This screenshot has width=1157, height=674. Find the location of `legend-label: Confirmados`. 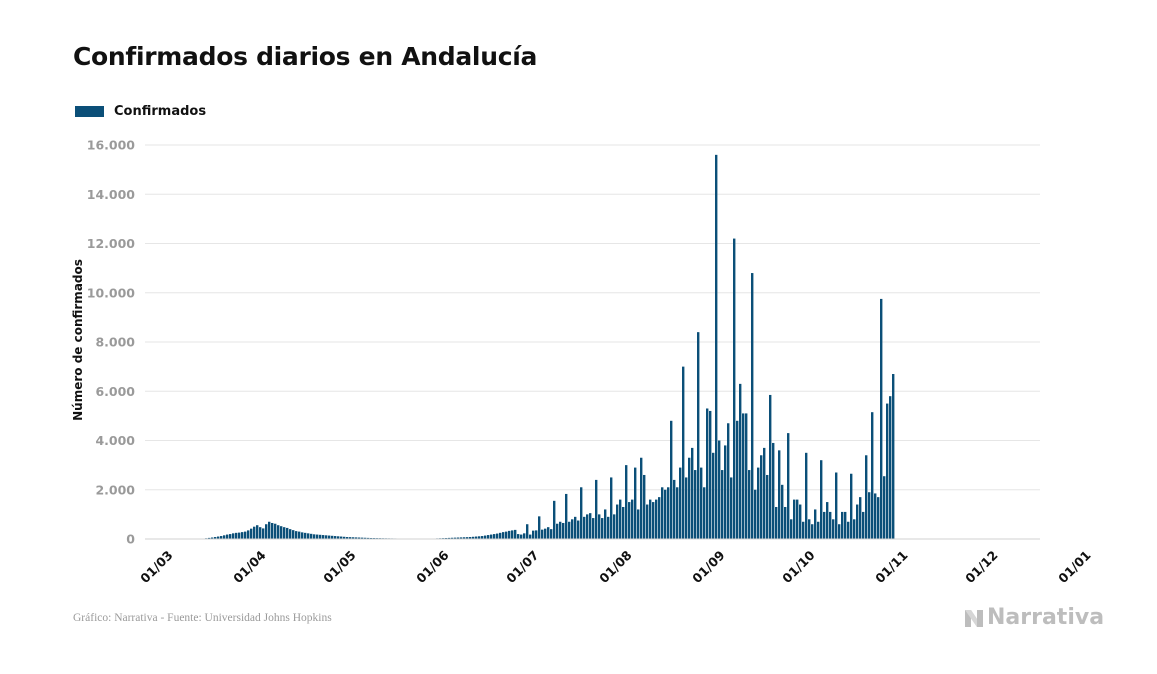

legend-label: Confirmados is located at coordinates (160, 111).